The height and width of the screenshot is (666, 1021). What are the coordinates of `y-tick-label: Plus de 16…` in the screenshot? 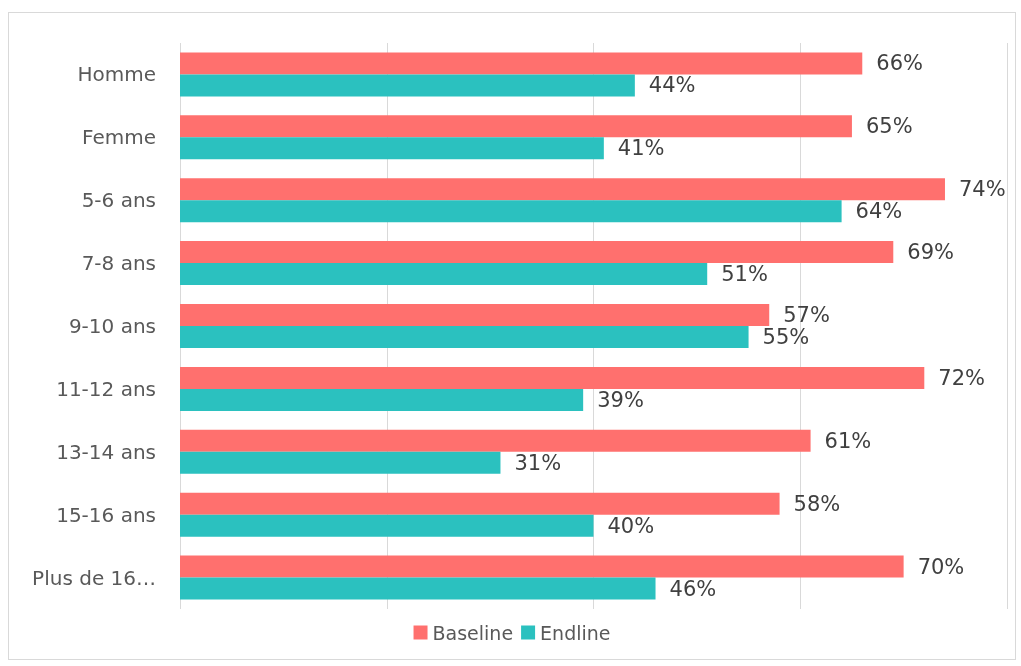 It's located at (94, 577).